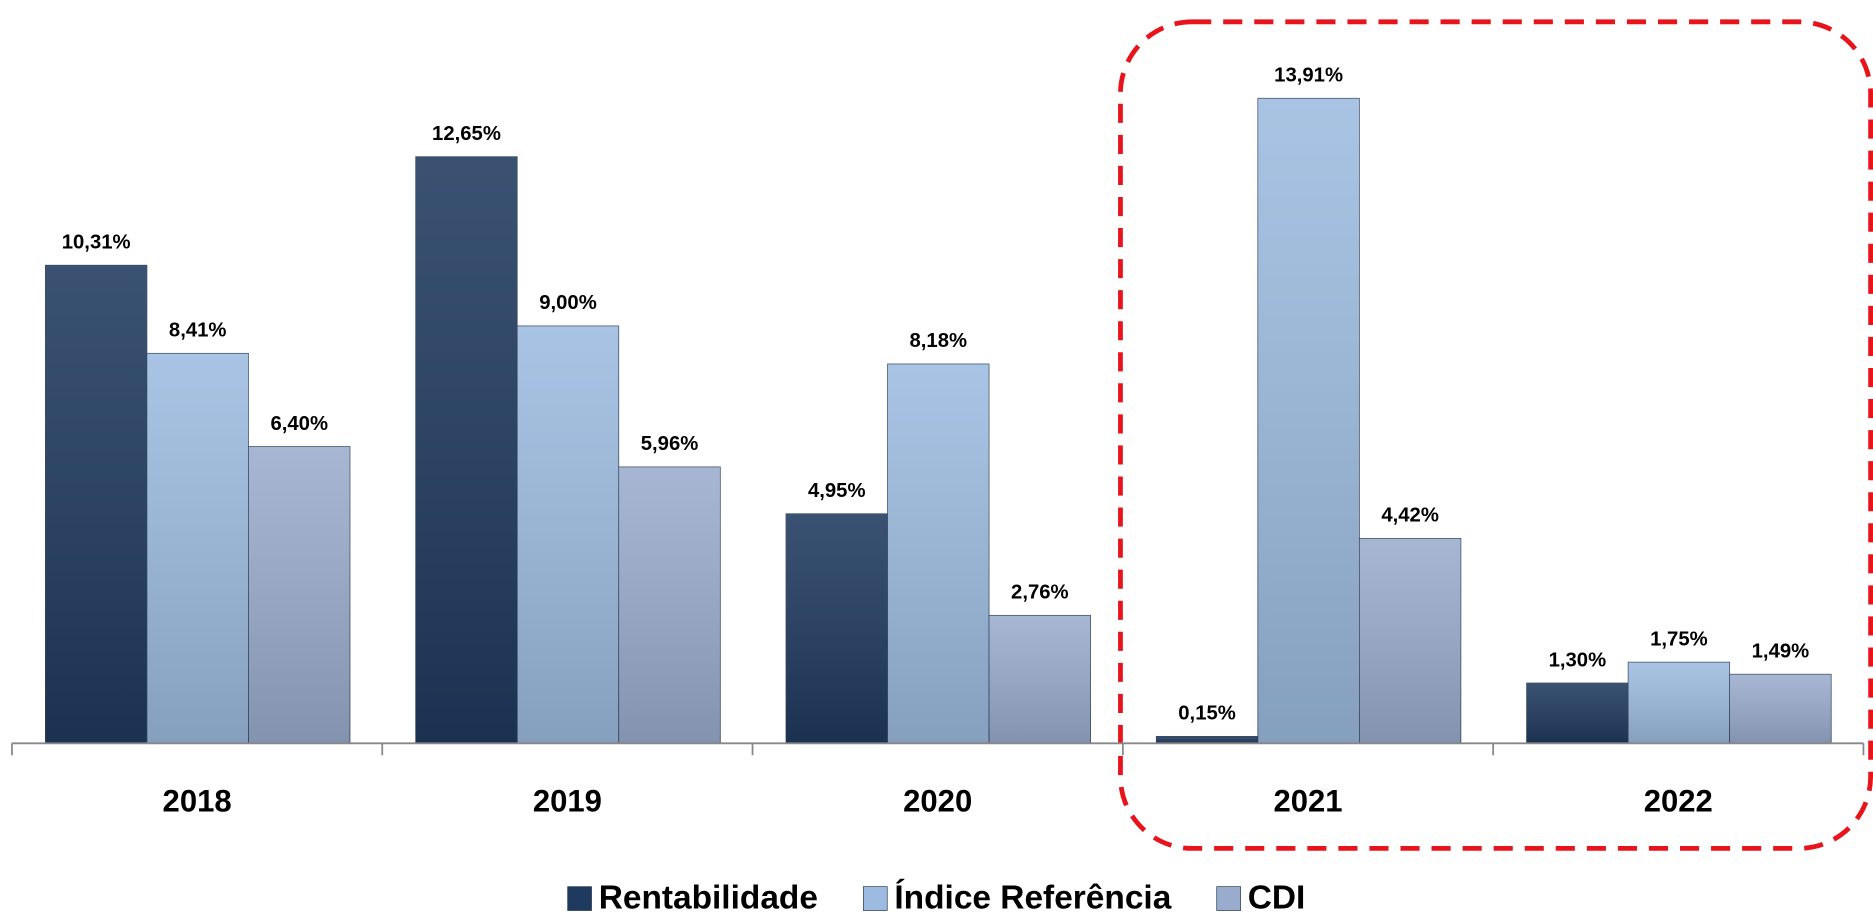  What do you see at coordinates (197, 800) in the screenshot?
I see `x-tick-label: 2018` at bounding box center [197, 800].